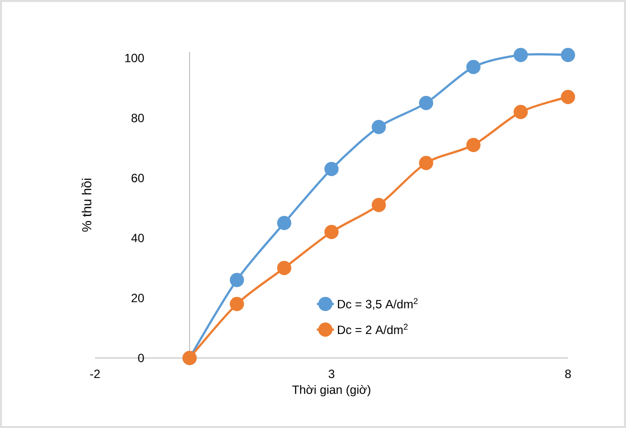 The width and height of the screenshot is (626, 428). I want to click on x-axis-title: Thời gian (giờ), so click(331, 390).